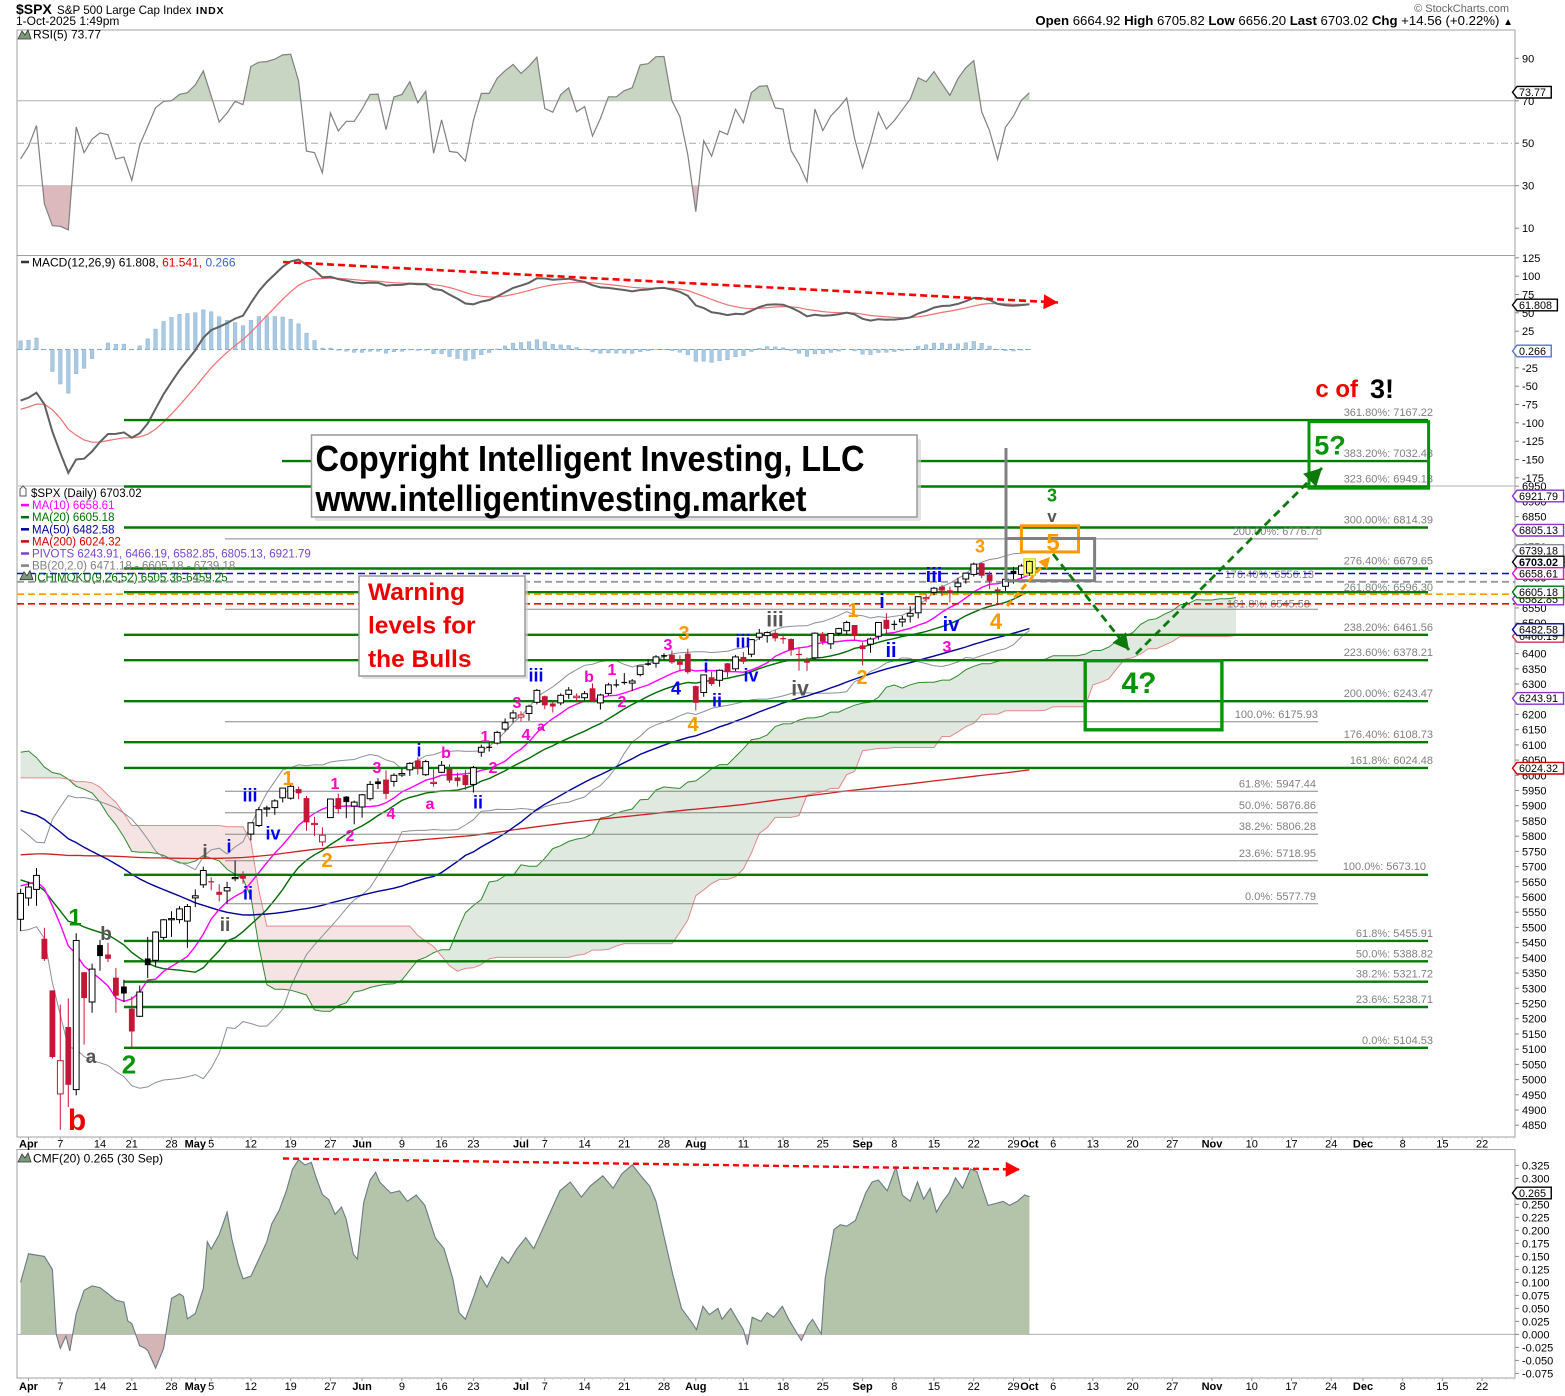 This screenshot has width=1565, height=1396. I want to click on svg-text: CMF(20) 0.265 (30 Sep), so click(98, 1159).